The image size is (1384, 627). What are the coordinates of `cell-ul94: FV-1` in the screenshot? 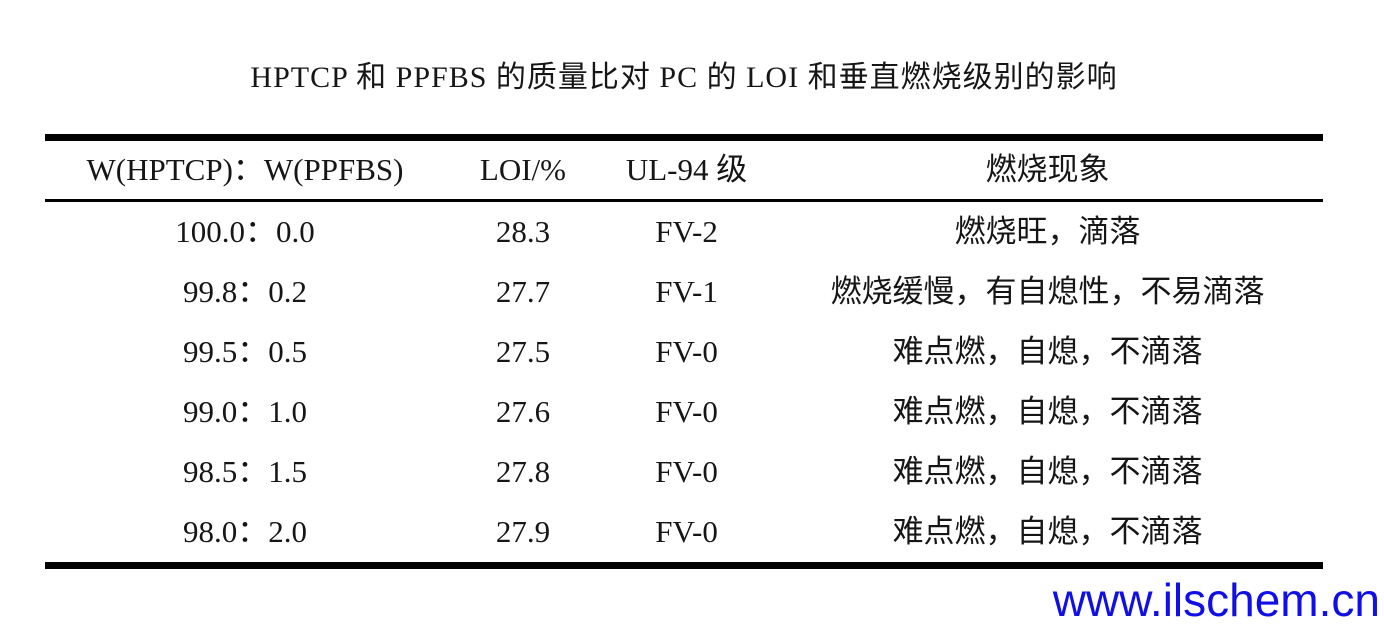 It's located at (686, 291).